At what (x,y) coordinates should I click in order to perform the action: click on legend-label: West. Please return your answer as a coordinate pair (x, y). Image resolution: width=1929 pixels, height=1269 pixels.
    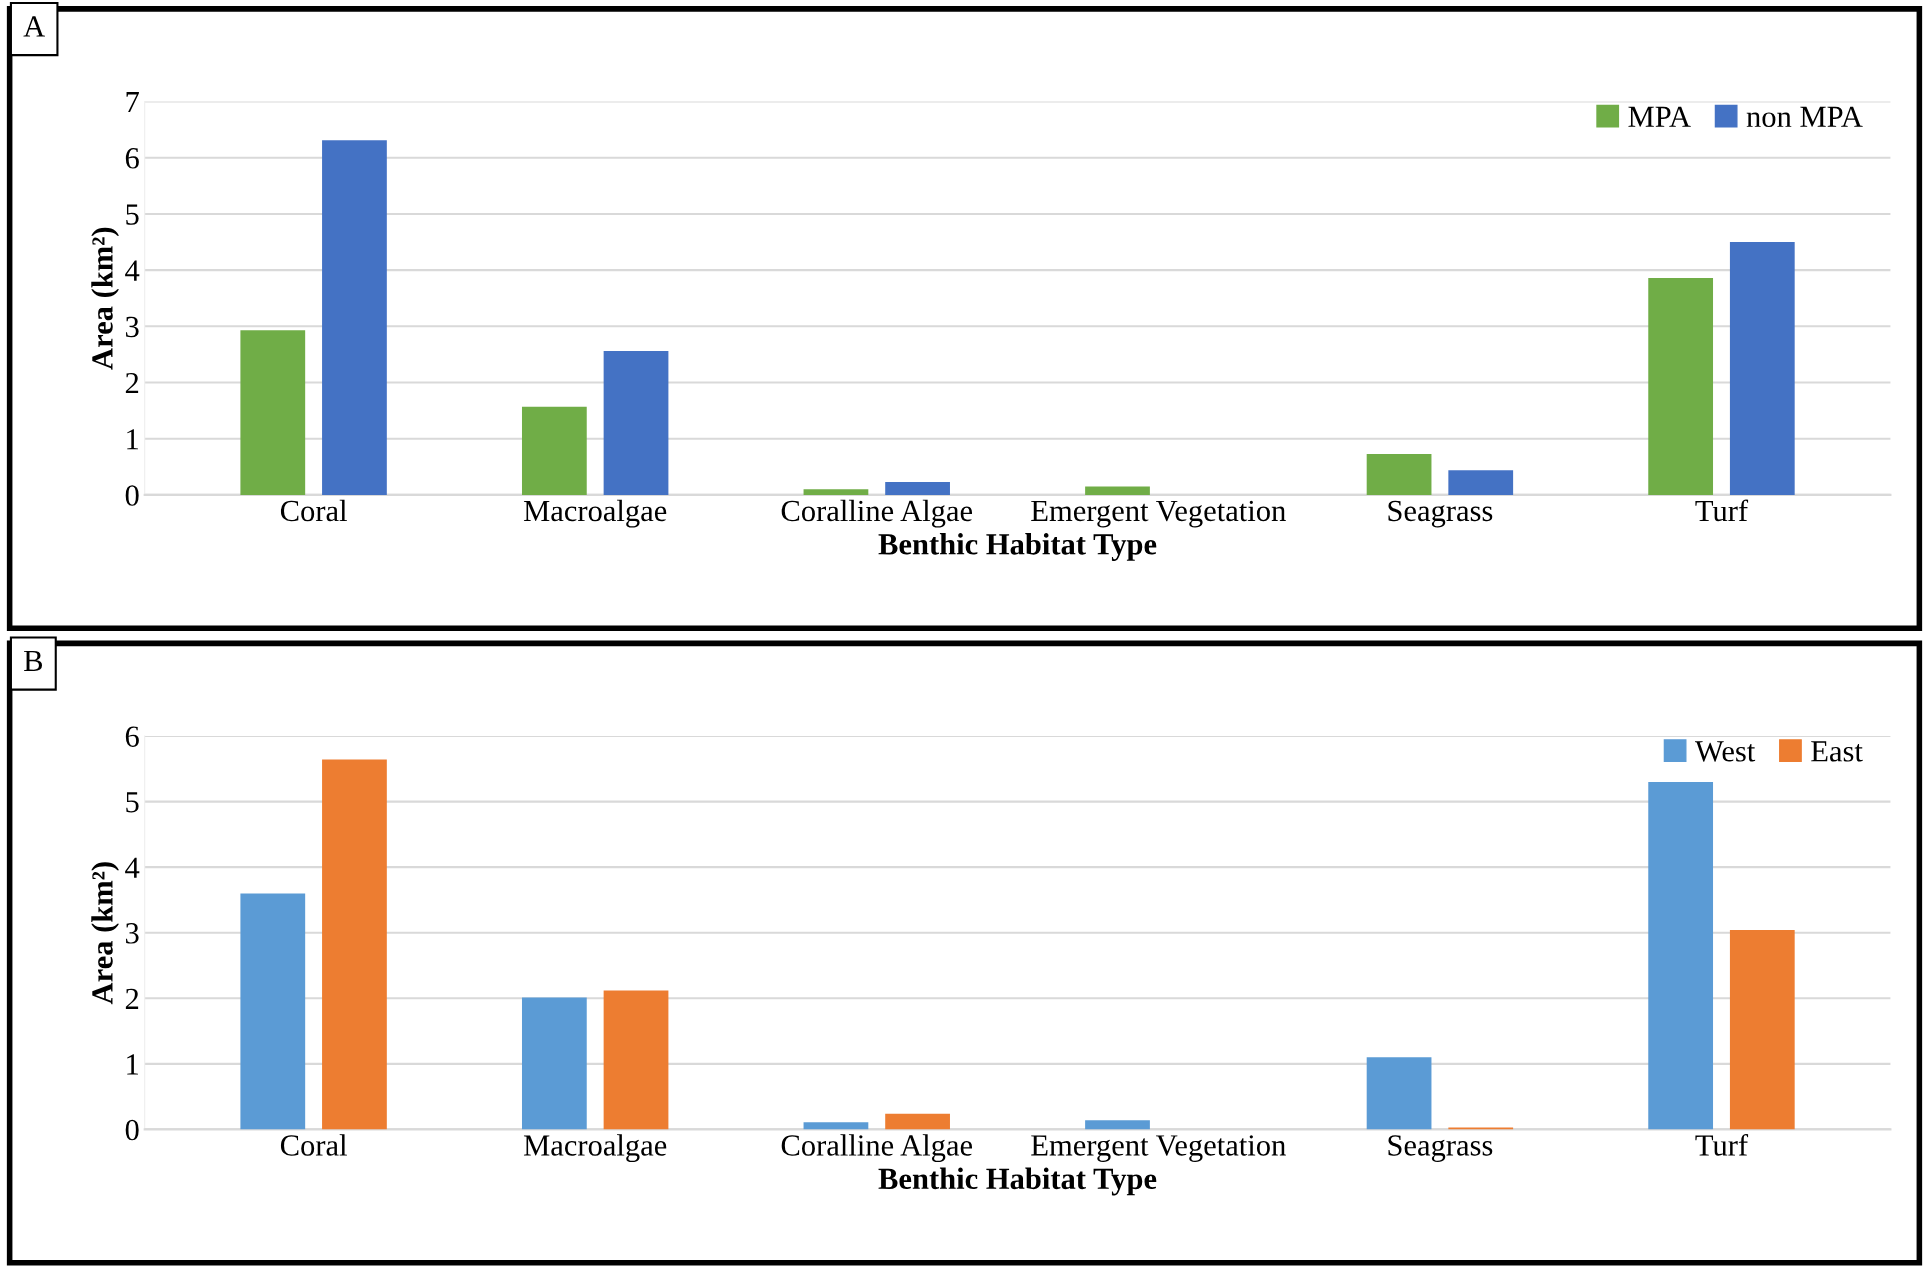
    Looking at the image, I should click on (1725, 751).